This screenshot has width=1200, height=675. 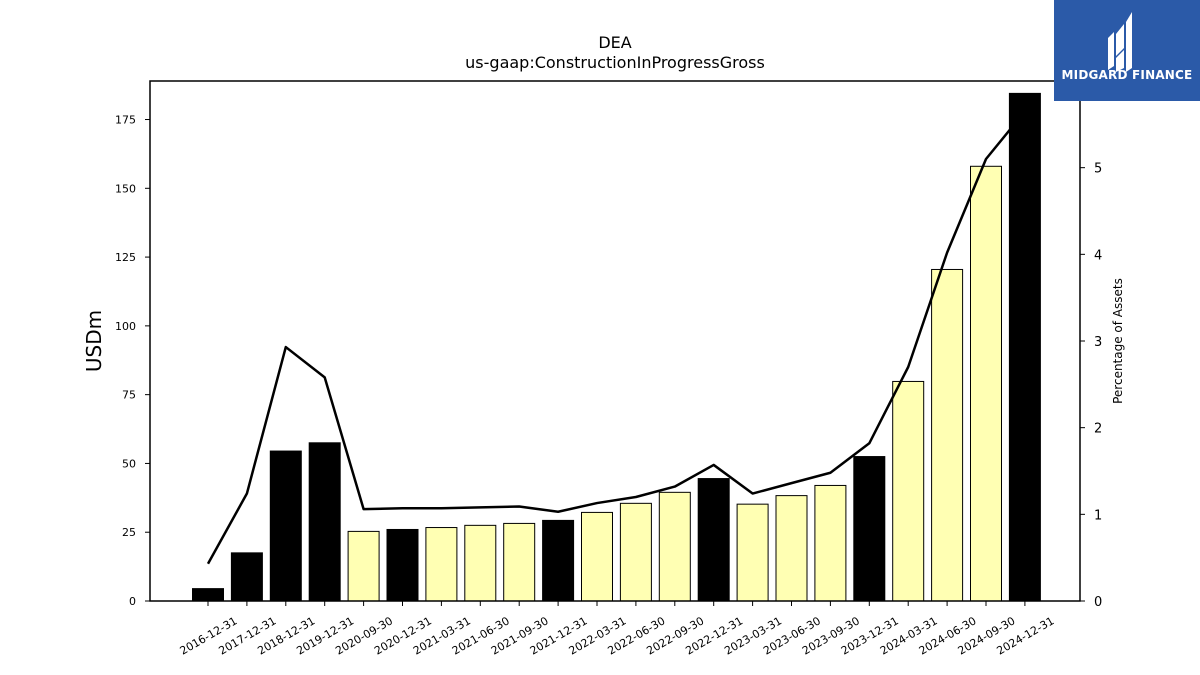 I want to click on y-tick-label: 25, so click(x=129, y=532).